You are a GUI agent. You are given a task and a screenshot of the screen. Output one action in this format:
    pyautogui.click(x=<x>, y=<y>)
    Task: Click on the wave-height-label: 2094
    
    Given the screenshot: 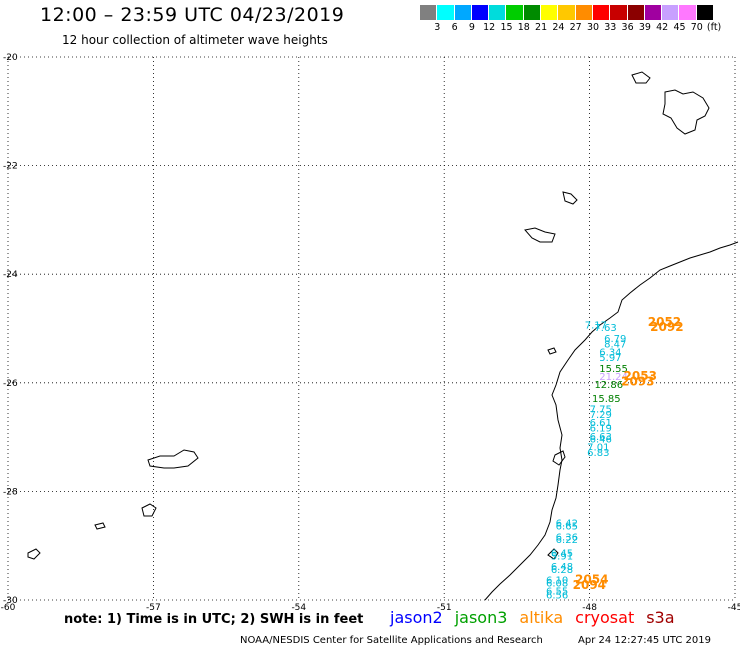 What is the action you would take?
    pyautogui.click(x=589, y=585)
    